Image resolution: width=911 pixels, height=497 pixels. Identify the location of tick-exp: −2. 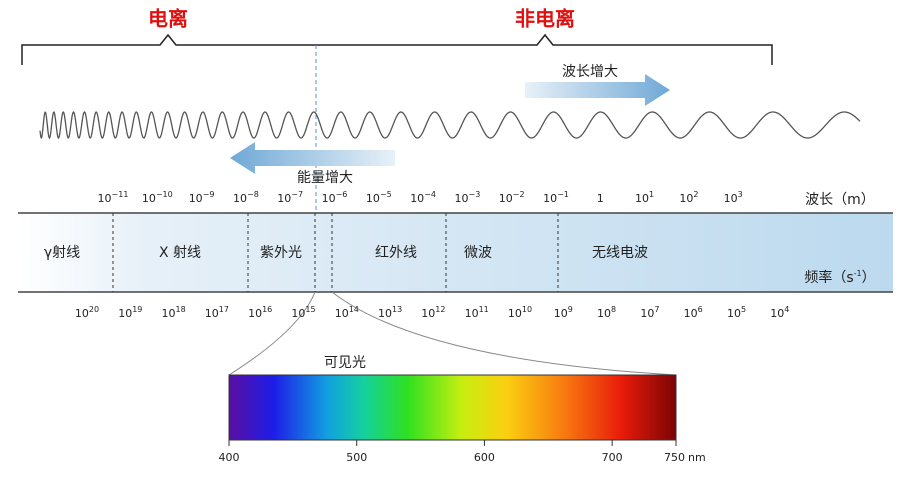
(519, 194).